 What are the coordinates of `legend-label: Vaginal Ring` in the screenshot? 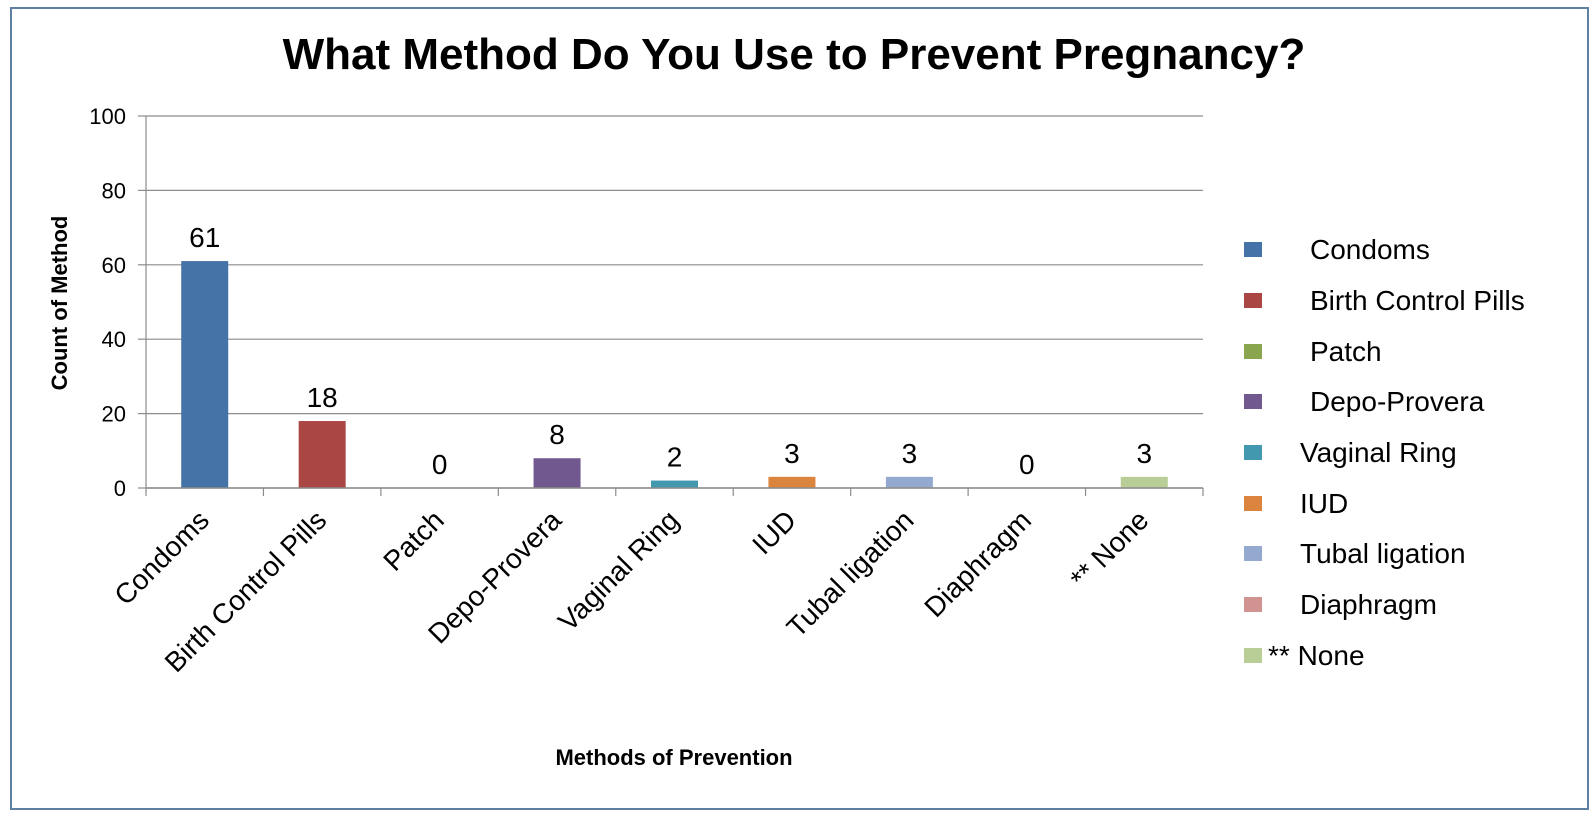 It's located at (1378, 453).